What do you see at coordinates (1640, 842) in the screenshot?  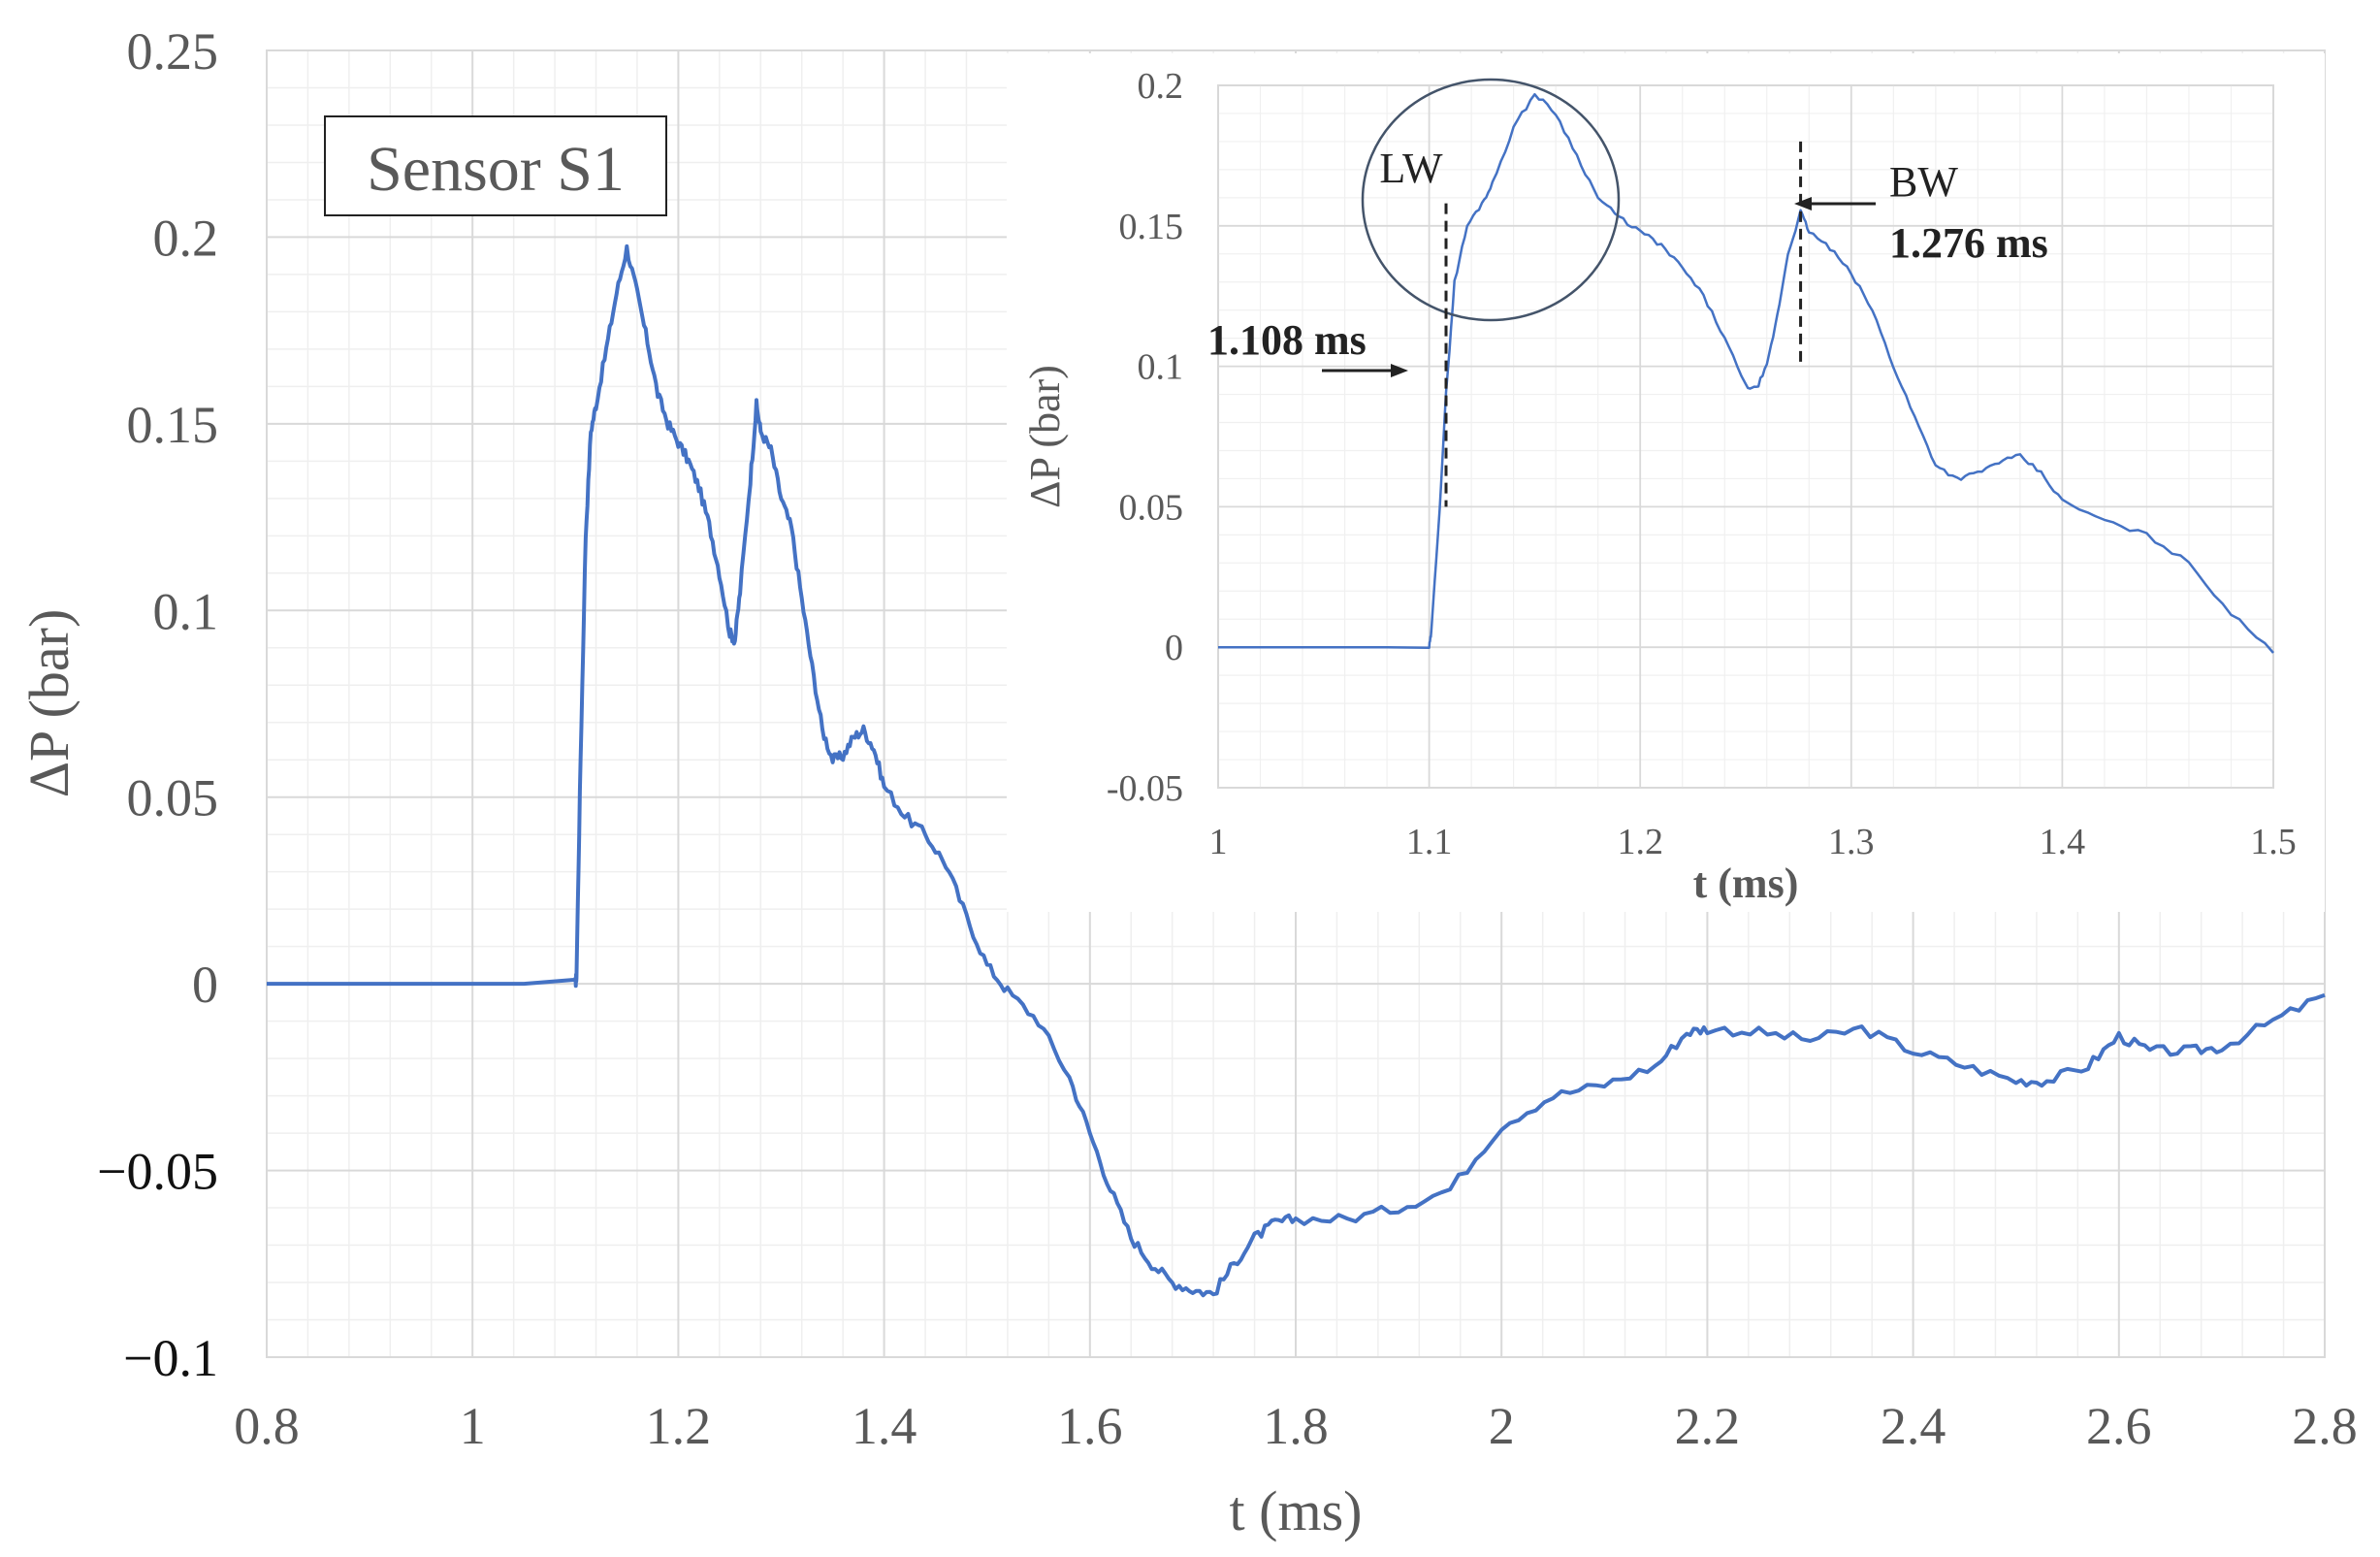 I see `inset-x-tick-label: 1.2` at bounding box center [1640, 842].